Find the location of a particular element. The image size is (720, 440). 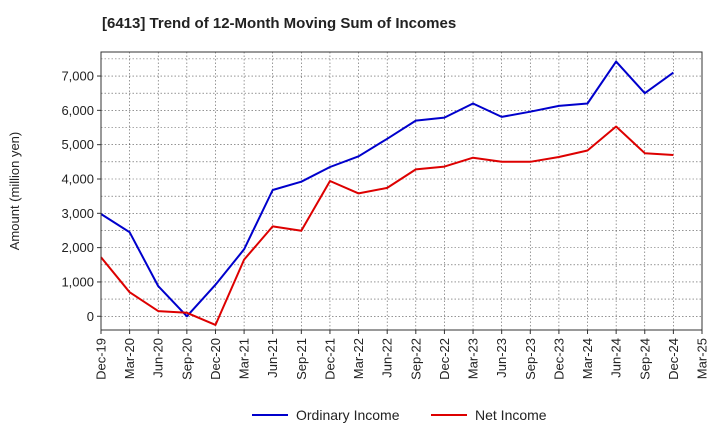

y-tick-label: 4,000 is located at coordinates (77, 178).